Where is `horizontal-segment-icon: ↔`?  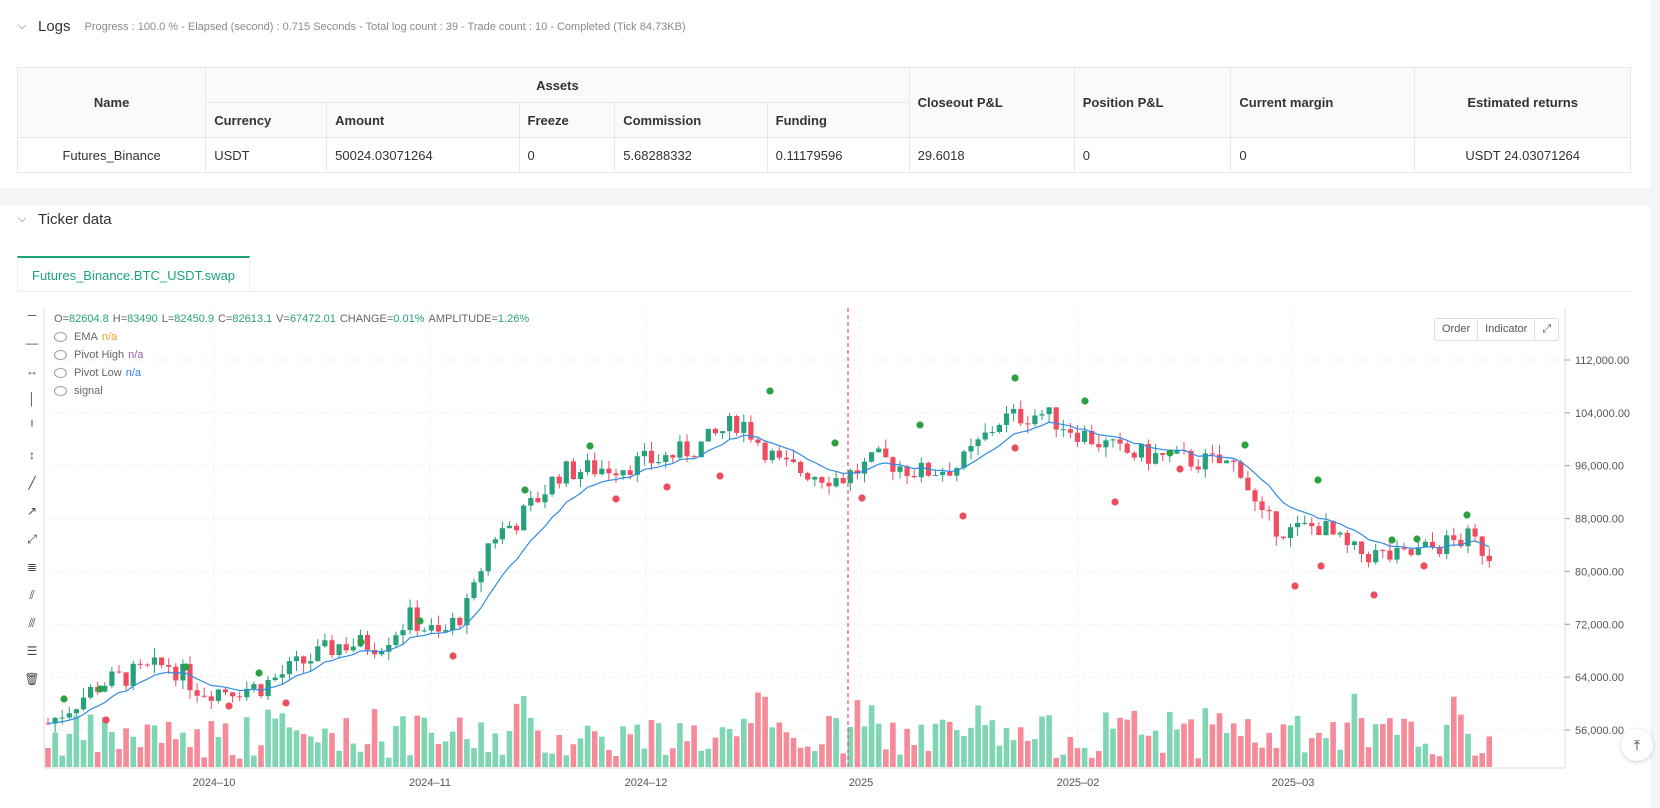 horizontal-segment-icon: ↔ is located at coordinates (32, 371).